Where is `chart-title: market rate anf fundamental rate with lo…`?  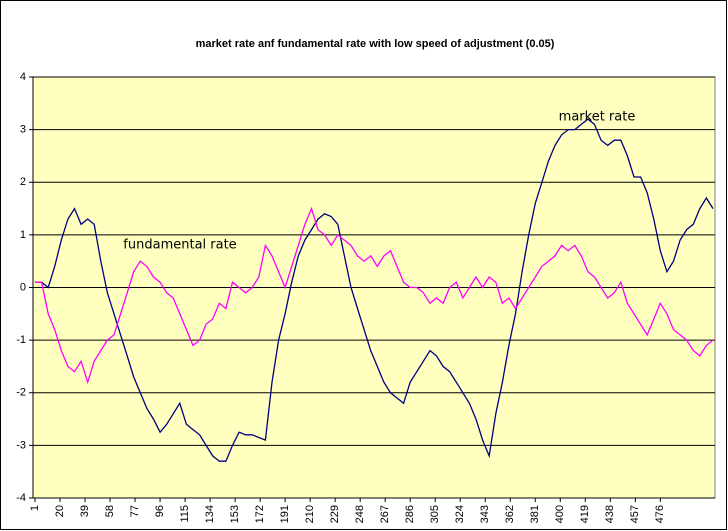 chart-title: market rate anf fundamental rate with lo… is located at coordinates (375, 44).